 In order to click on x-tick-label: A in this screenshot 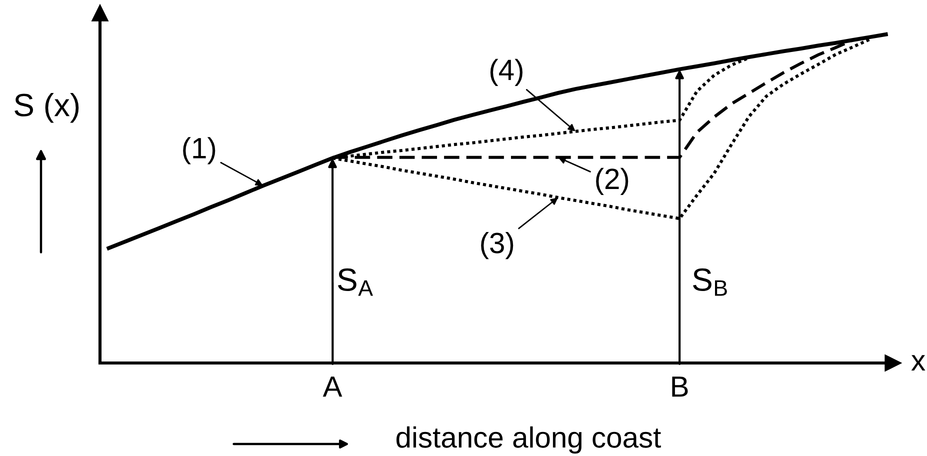, I will do `click(332, 386)`.